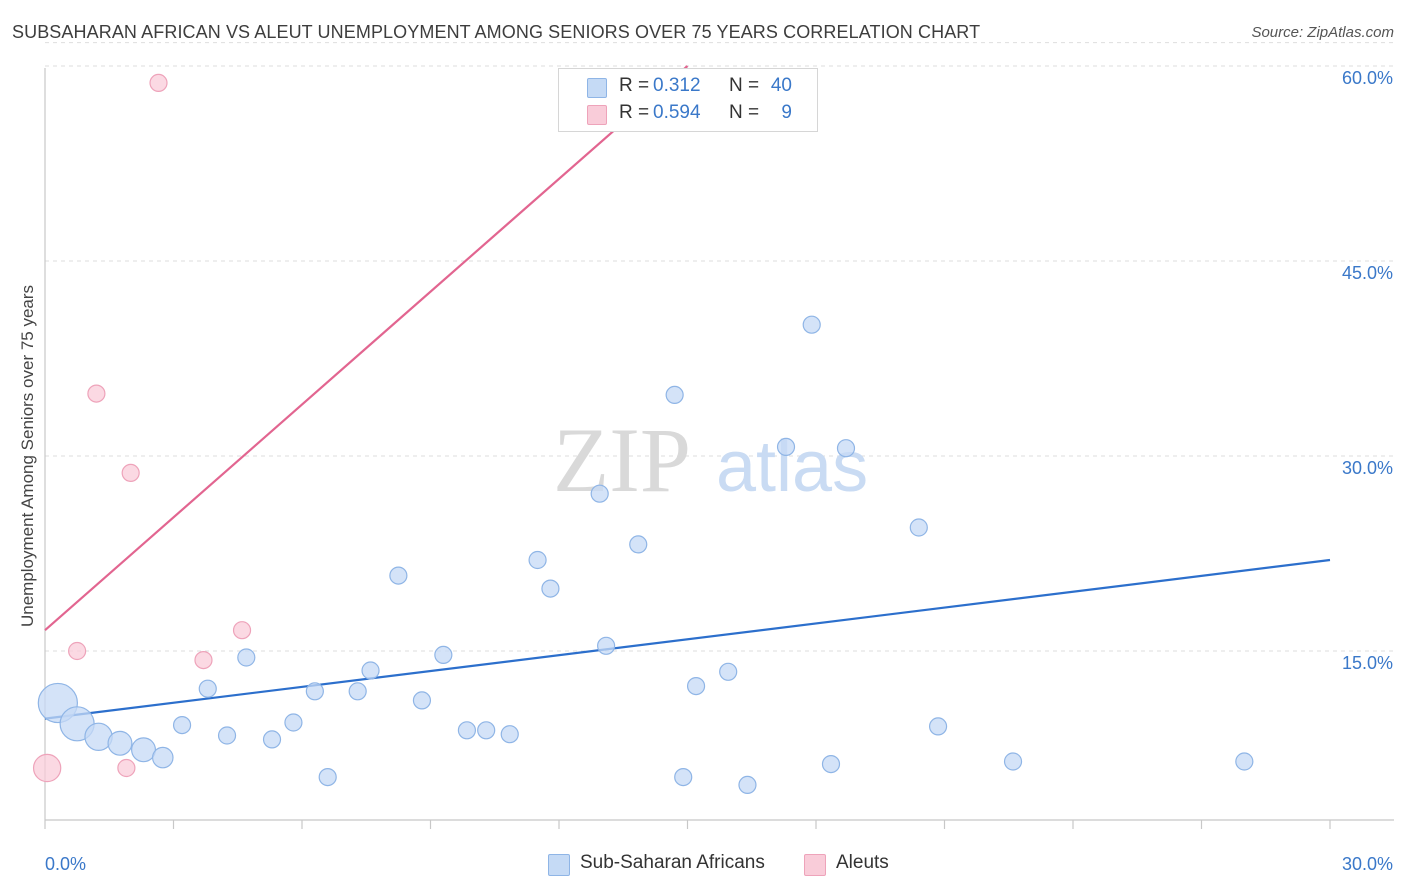 The image size is (1406, 892). What do you see at coordinates (781, 85) in the screenshot?
I see `legend-n-value: 40` at bounding box center [781, 85].